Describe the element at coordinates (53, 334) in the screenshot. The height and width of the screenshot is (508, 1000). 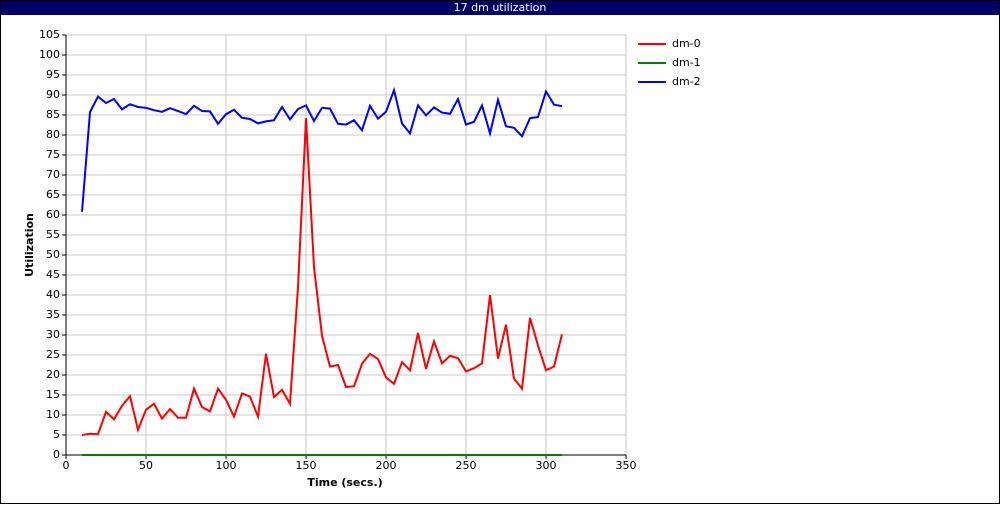
I see `y-tick-label: 30` at that location.